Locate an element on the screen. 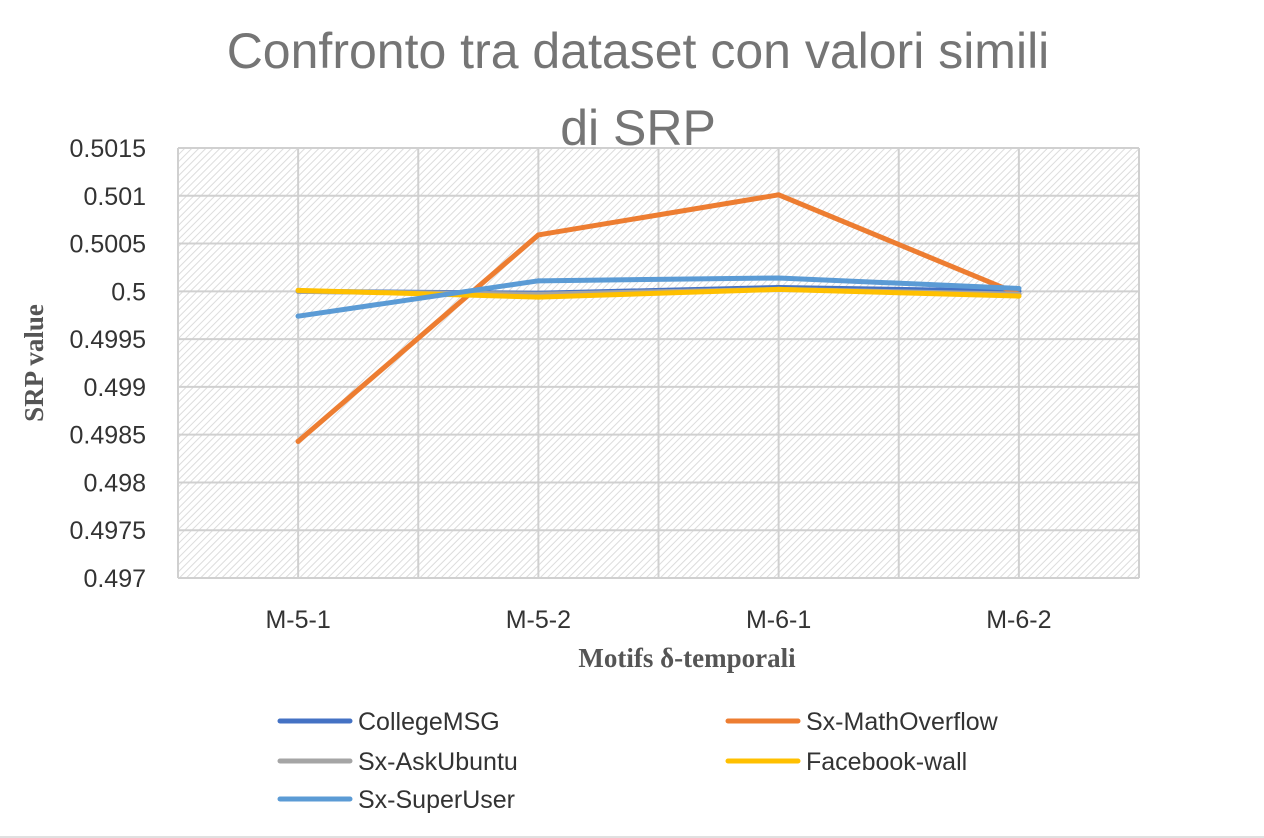 The image size is (1264, 838). y-tick-label: 0.5 is located at coordinates (128, 292).